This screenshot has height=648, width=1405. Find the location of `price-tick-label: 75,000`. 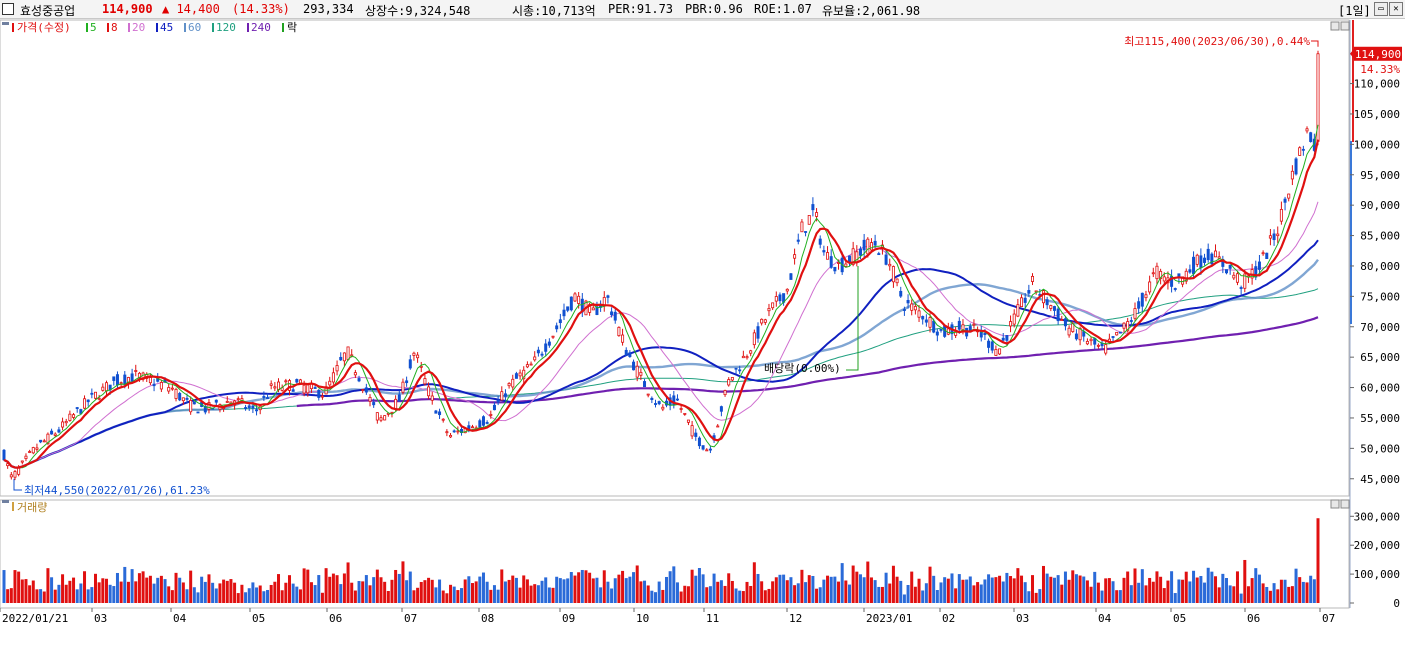

price-tick-label: 75,000 is located at coordinates (1380, 296).